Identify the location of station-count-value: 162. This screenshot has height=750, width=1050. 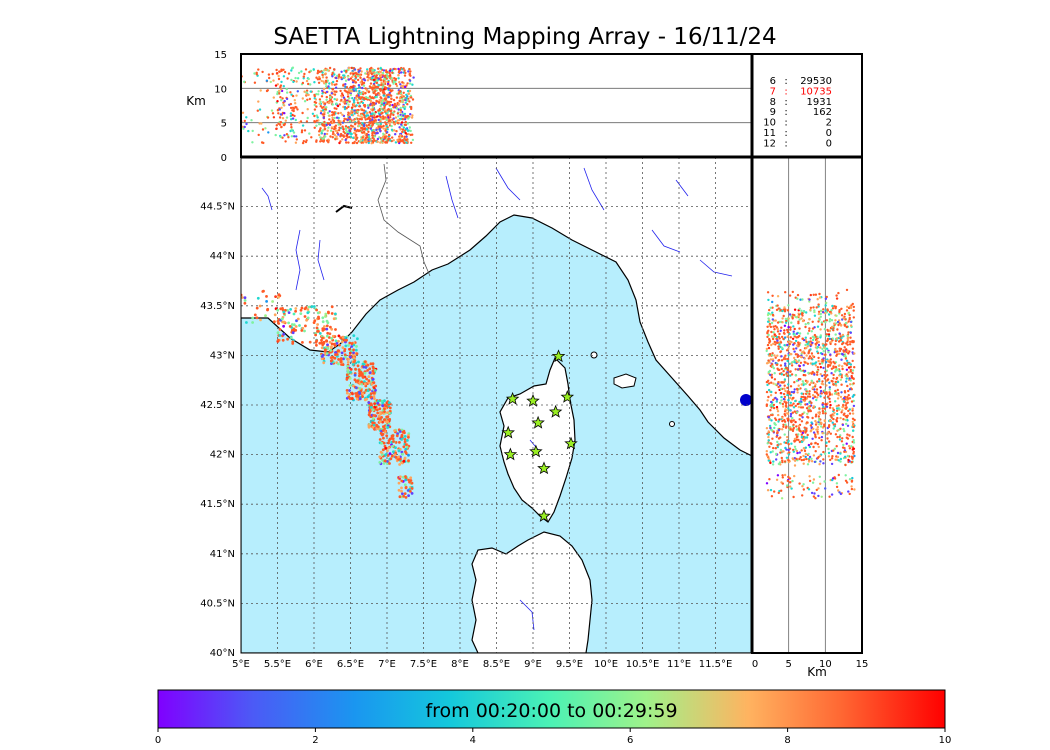
(822, 112).